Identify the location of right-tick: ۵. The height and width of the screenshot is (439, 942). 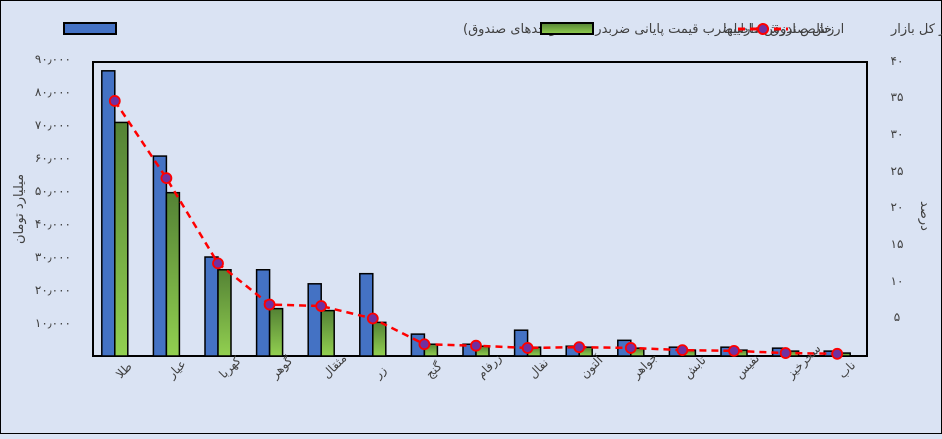
(897, 317).